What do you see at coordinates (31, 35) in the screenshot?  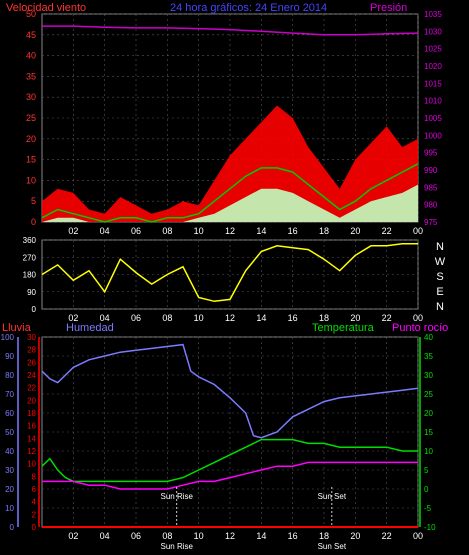 I see `wind-y-tick-label: 45` at bounding box center [31, 35].